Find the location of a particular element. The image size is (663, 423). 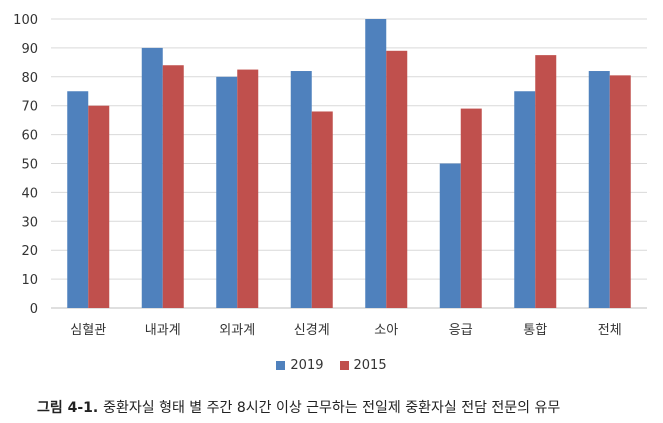

legend-item-2019: 2019 is located at coordinates (300, 365).